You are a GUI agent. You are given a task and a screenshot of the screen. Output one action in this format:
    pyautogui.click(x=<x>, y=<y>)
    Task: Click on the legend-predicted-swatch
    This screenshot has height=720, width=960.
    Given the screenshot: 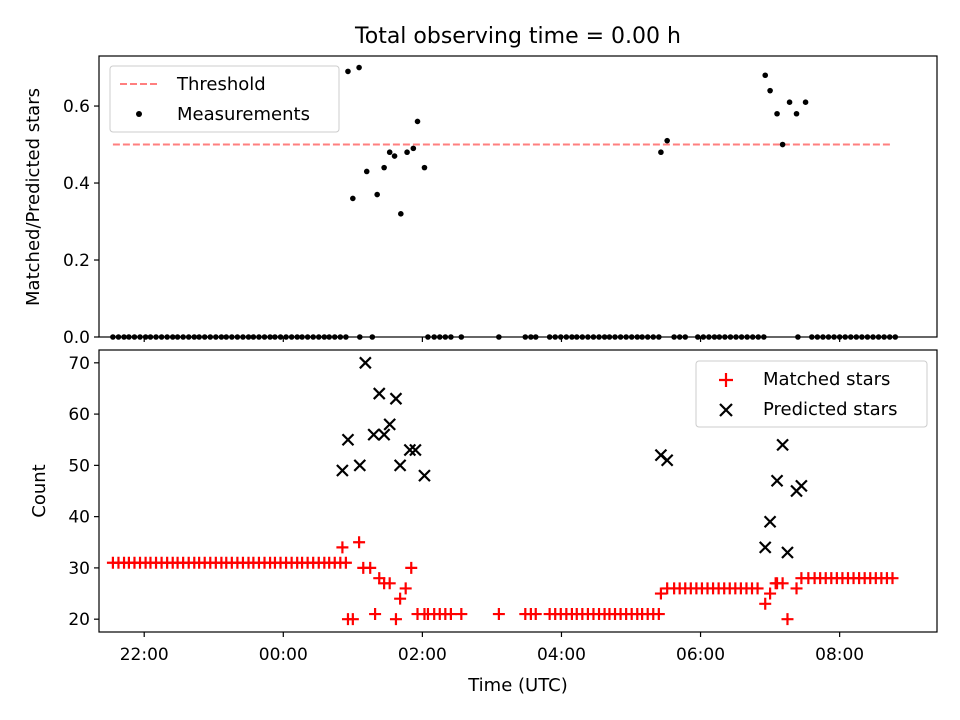 What is the action you would take?
    pyautogui.click(x=726, y=410)
    